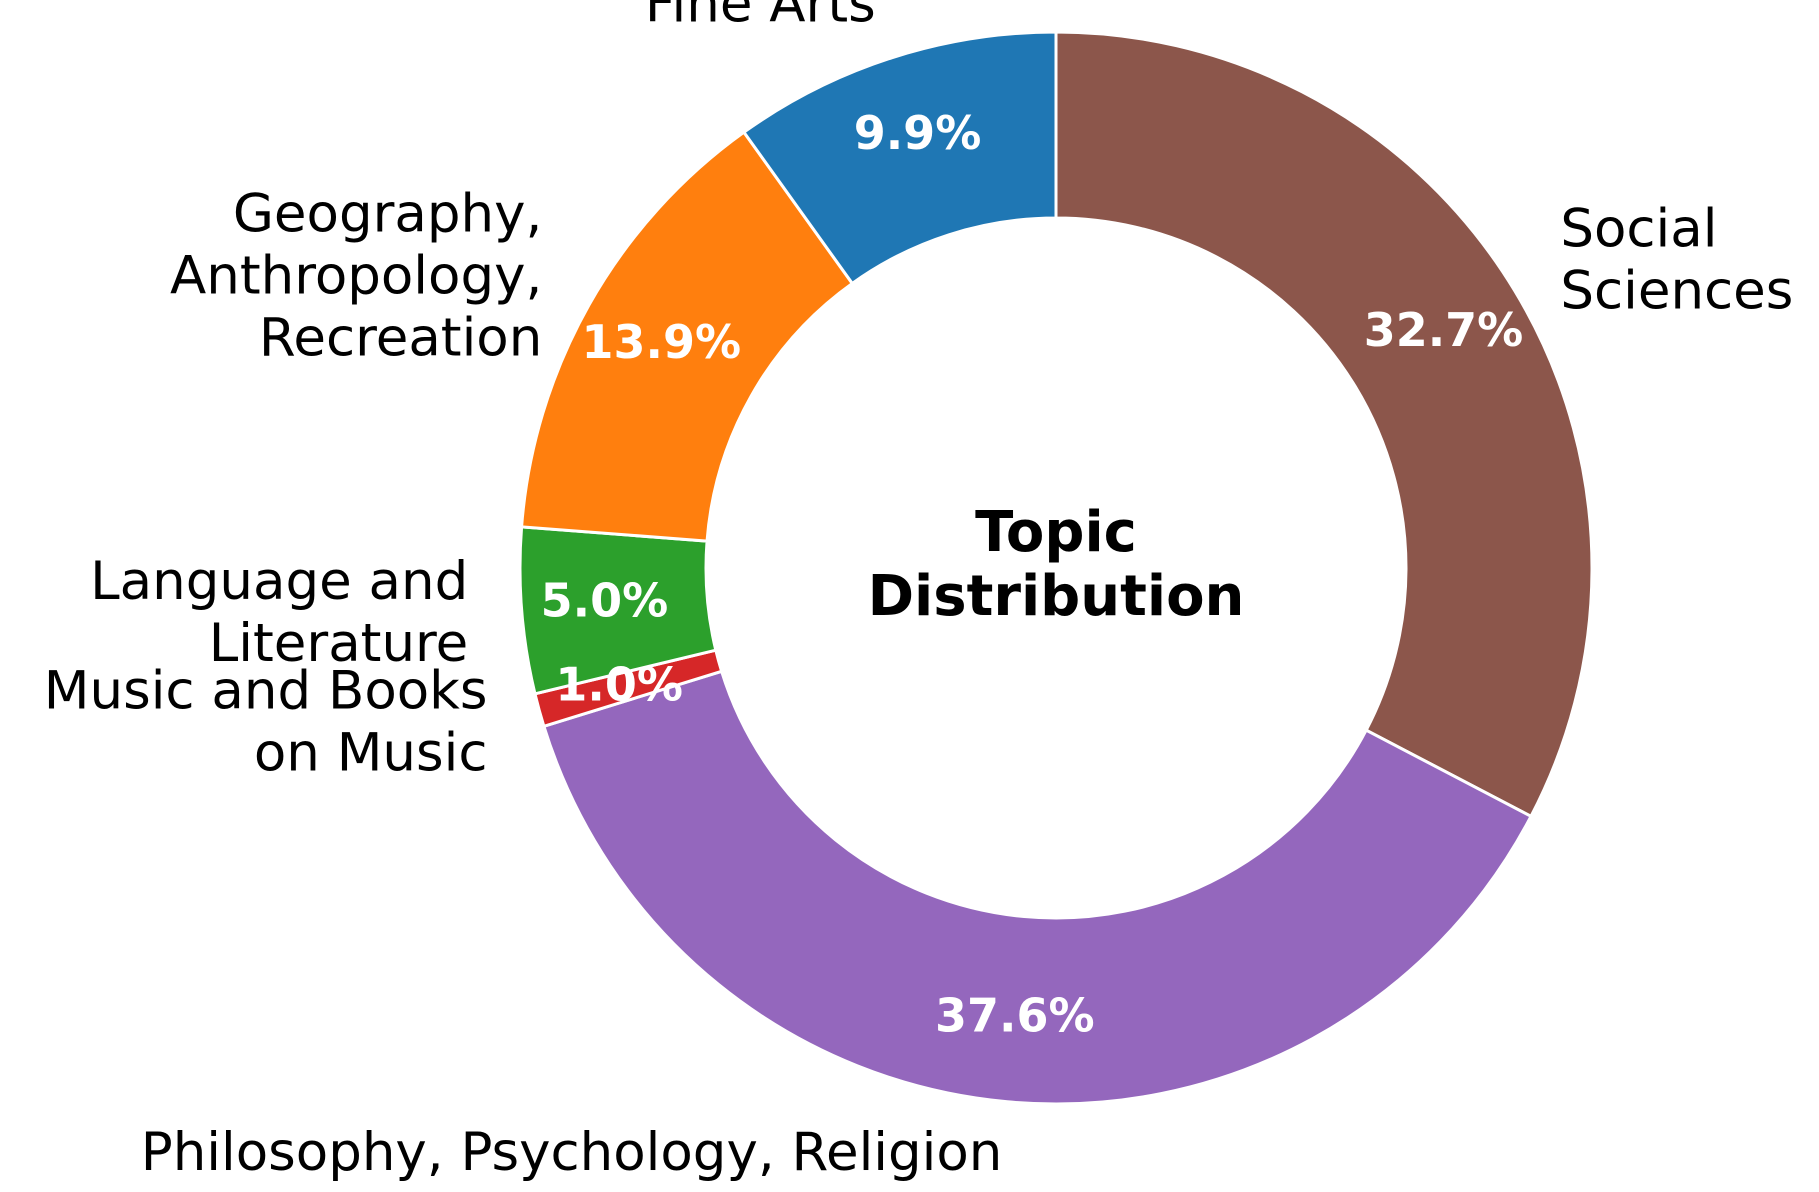  What do you see at coordinates (1015, 1016) in the screenshot?
I see `value-label: 37.6%` at bounding box center [1015, 1016].